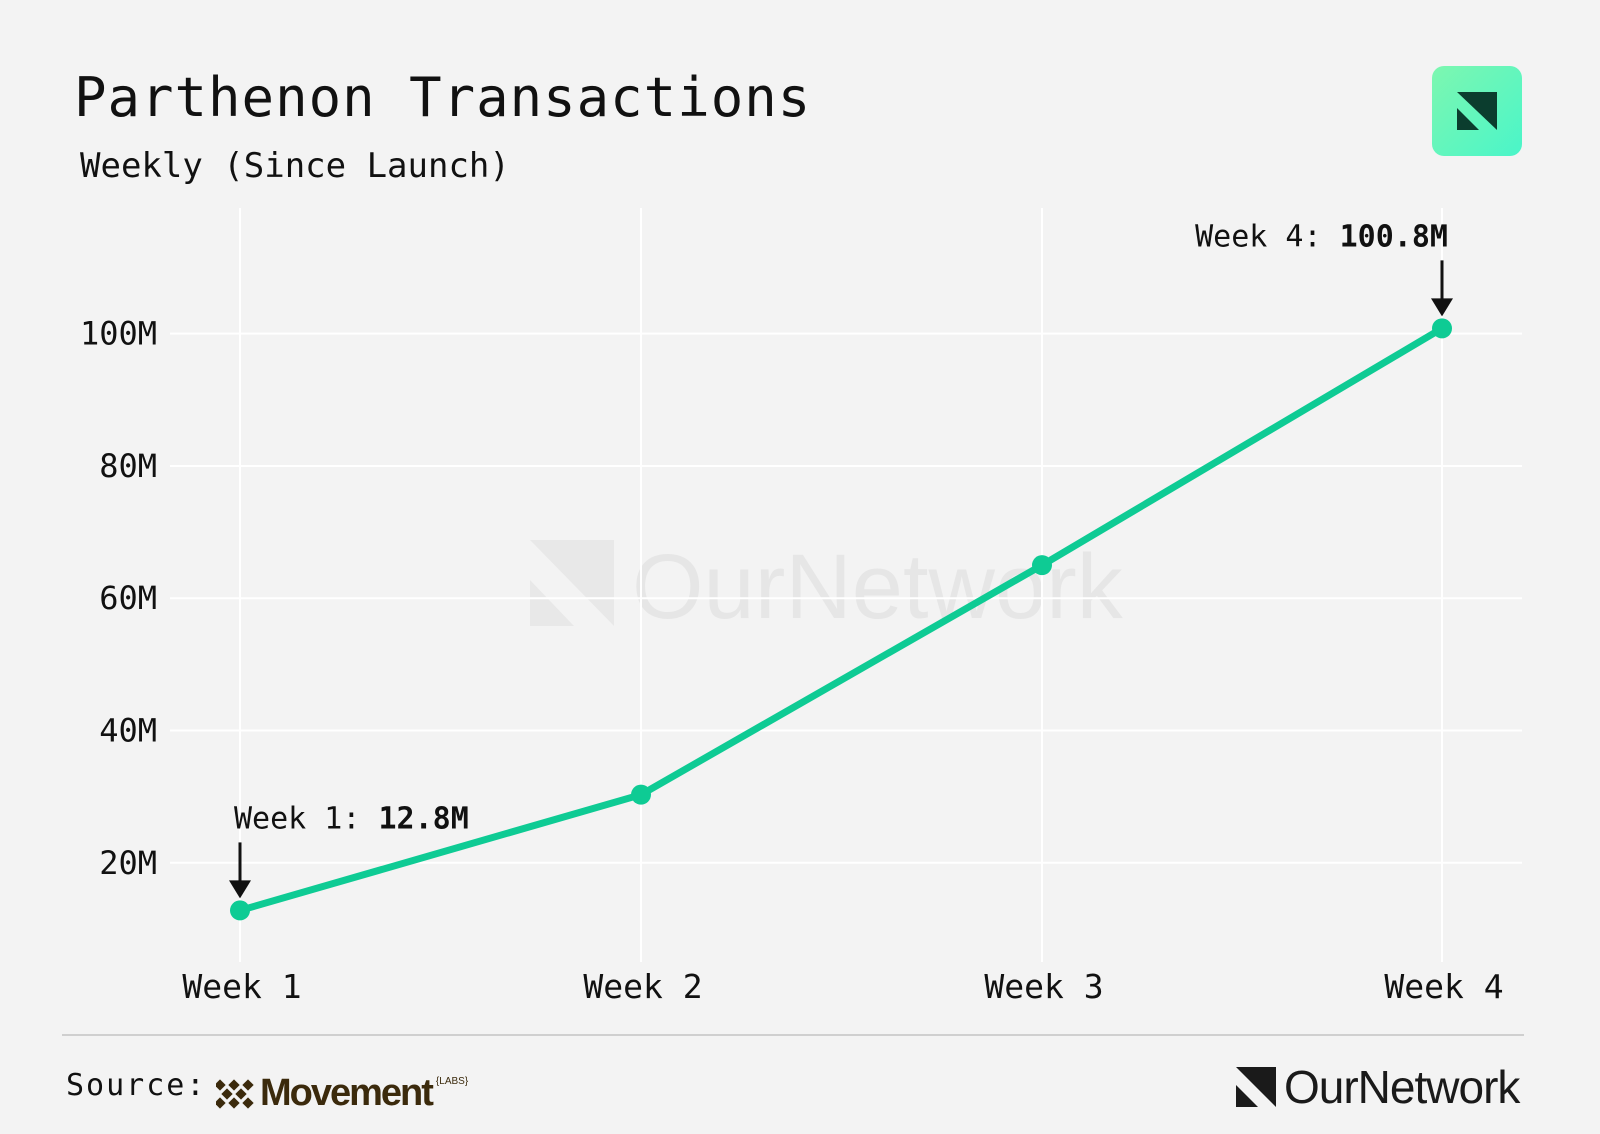 The width and height of the screenshot is (1600, 1134). I want to click on ournetwork-mark-icon, so click(1477, 111).